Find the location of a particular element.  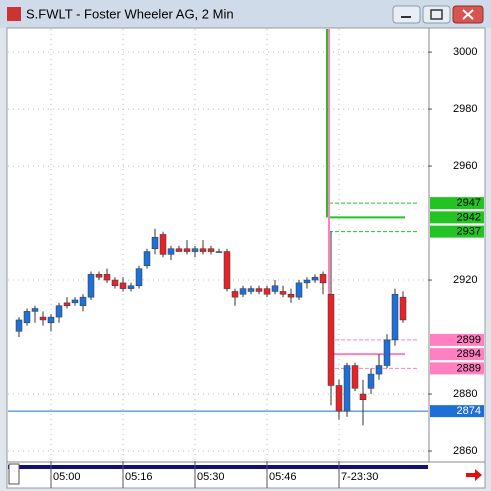

scroll-thumb is located at coordinates (14, 474).